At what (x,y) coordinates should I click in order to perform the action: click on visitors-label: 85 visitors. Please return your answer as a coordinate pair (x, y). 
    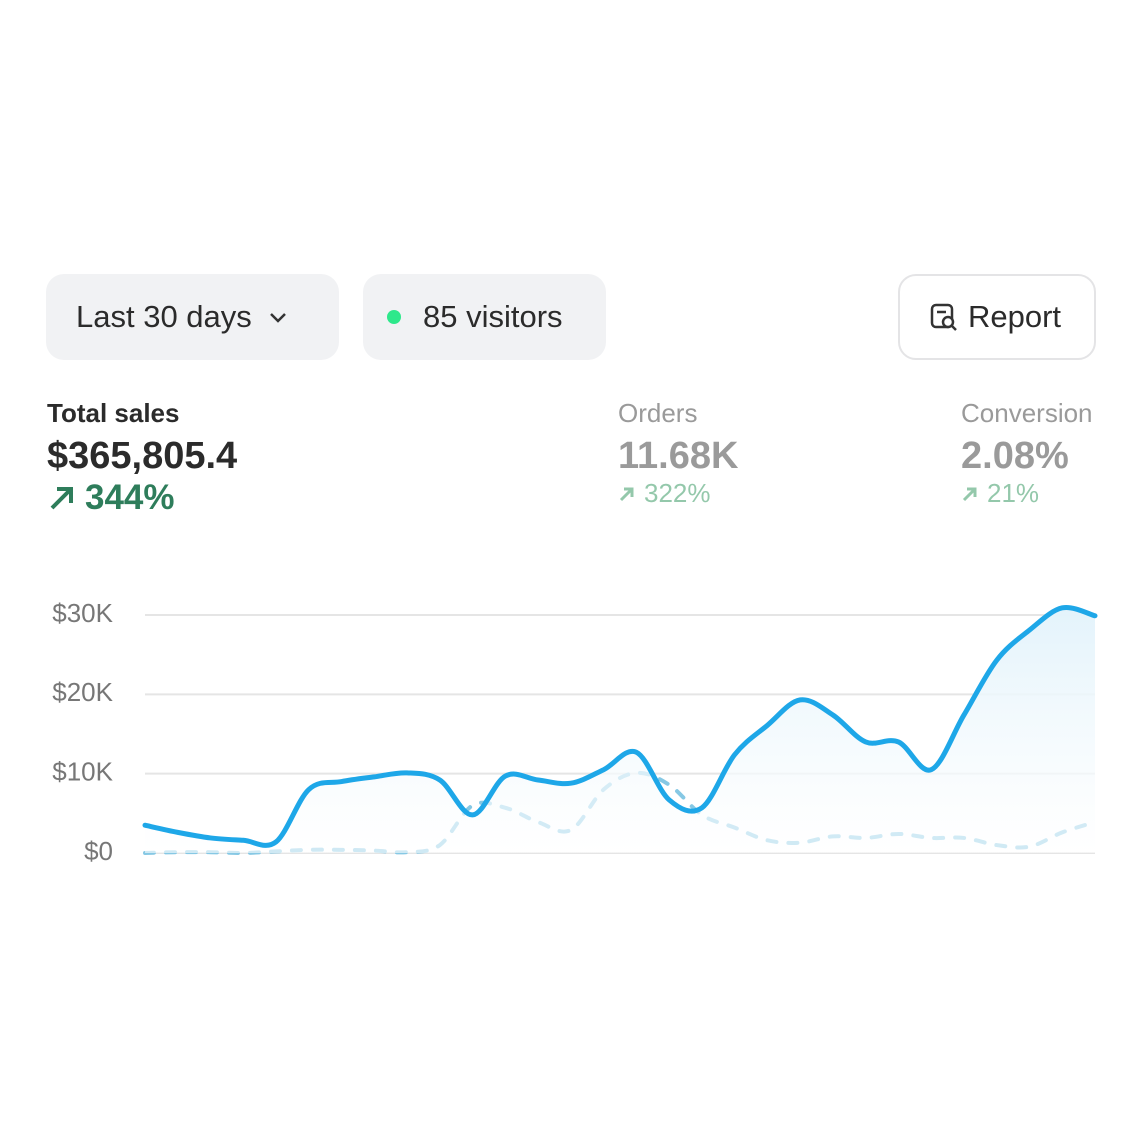
    Looking at the image, I should click on (493, 316).